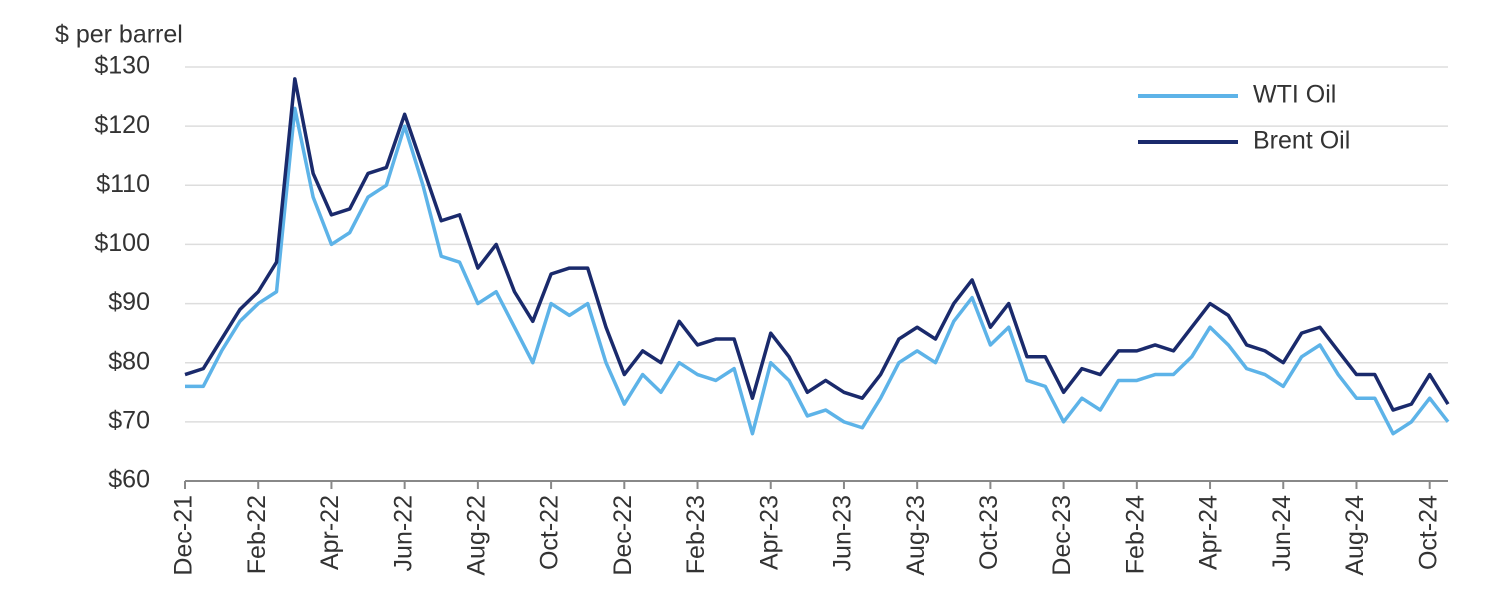 This screenshot has height=606, width=1500. What do you see at coordinates (330, 532) in the screenshot?
I see `x-tick-label: Apr-22` at bounding box center [330, 532].